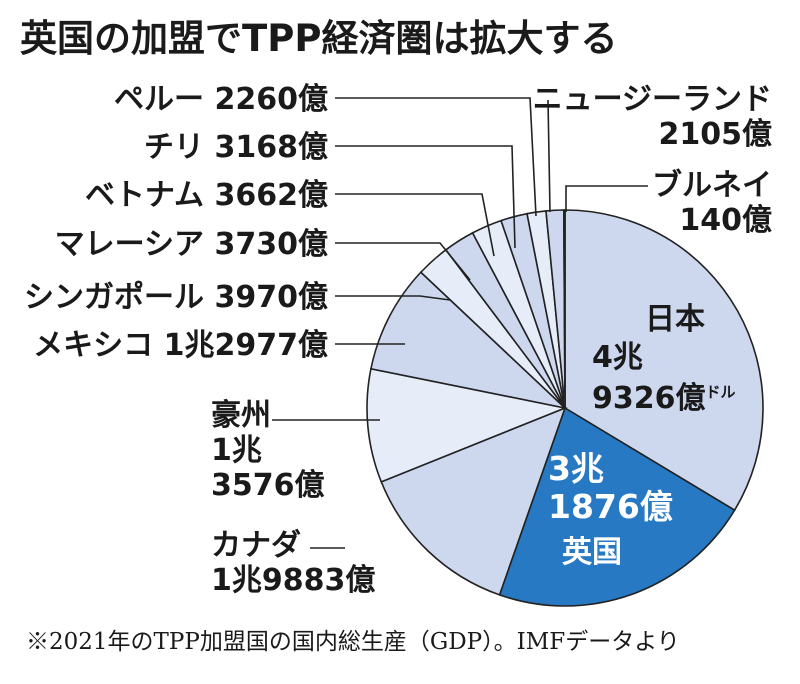 The height and width of the screenshot is (684, 800). What do you see at coordinates (129, 244) in the screenshot?
I see `label-malaysia-name: マレーシア` at bounding box center [129, 244].